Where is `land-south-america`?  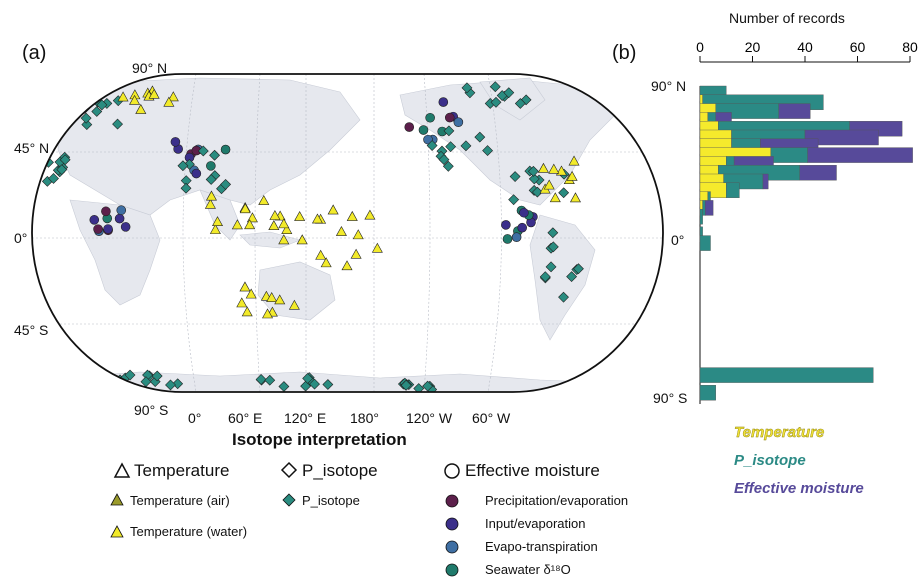 land-south-america is located at coordinates (562, 277).